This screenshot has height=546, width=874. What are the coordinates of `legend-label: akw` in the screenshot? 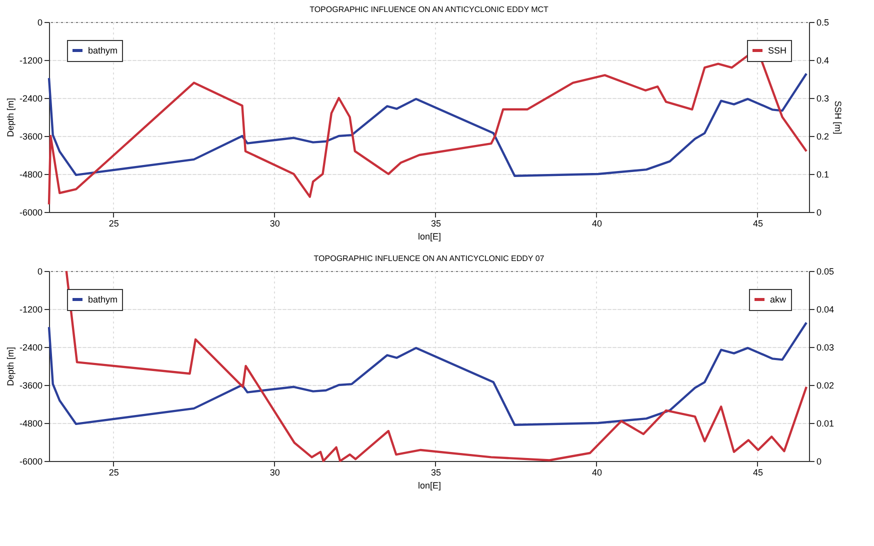 It's located at (778, 299).